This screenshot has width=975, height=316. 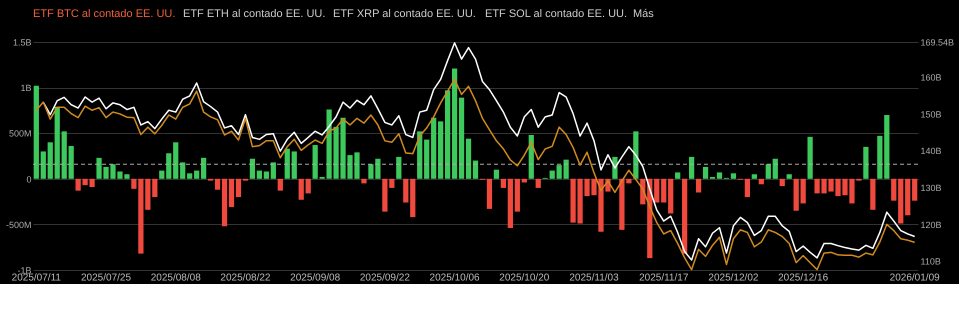 What do you see at coordinates (106, 278) in the screenshot?
I see `x-tick-label: 2025/07/25` at bounding box center [106, 278].